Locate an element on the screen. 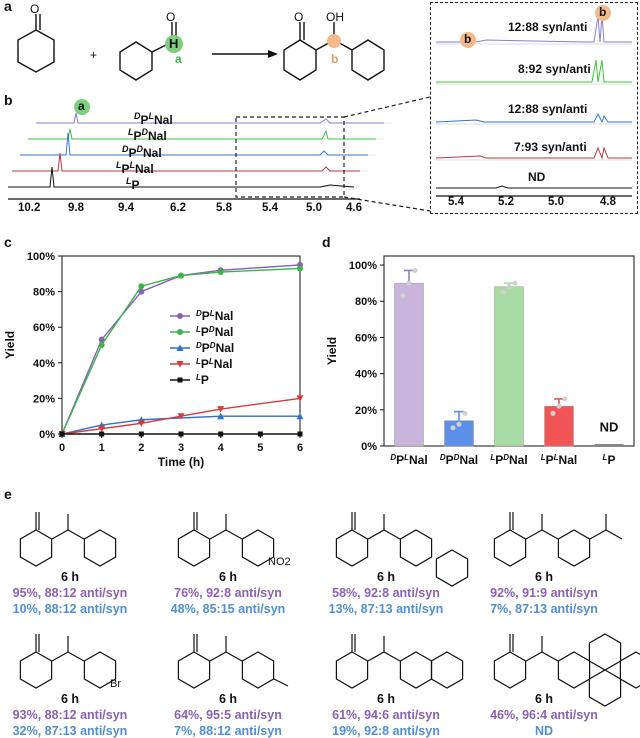 The height and width of the screenshot is (738, 640). trace-label-5: LP is located at coordinates (133, 184).